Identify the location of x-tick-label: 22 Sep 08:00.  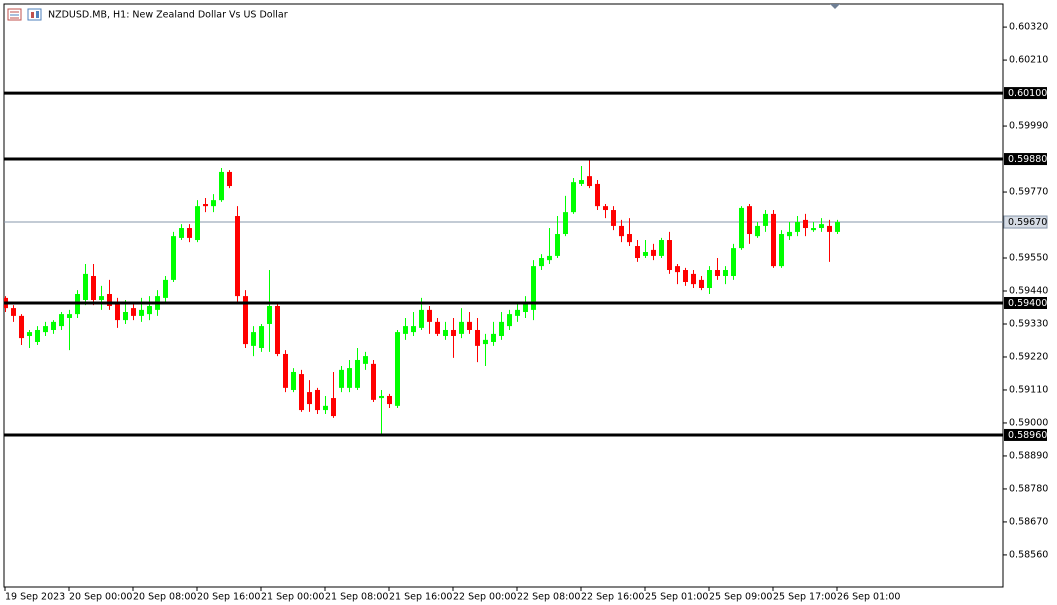
(548, 597).